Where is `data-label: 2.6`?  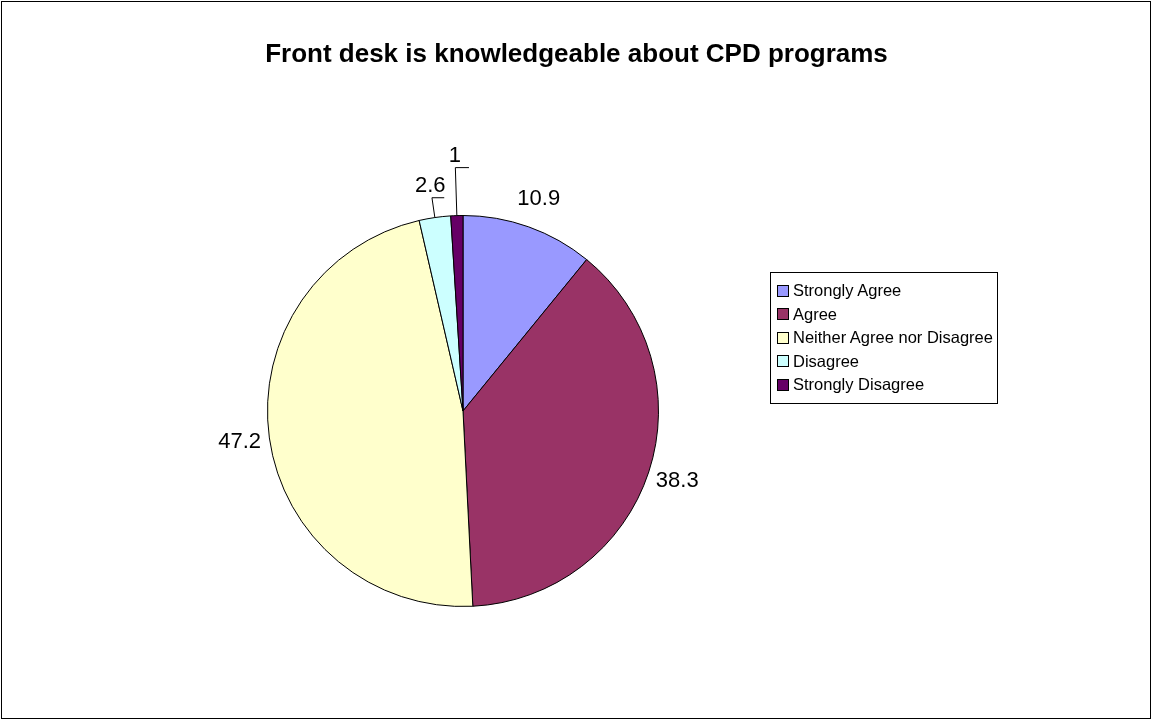
data-label: 2.6 is located at coordinates (430, 184).